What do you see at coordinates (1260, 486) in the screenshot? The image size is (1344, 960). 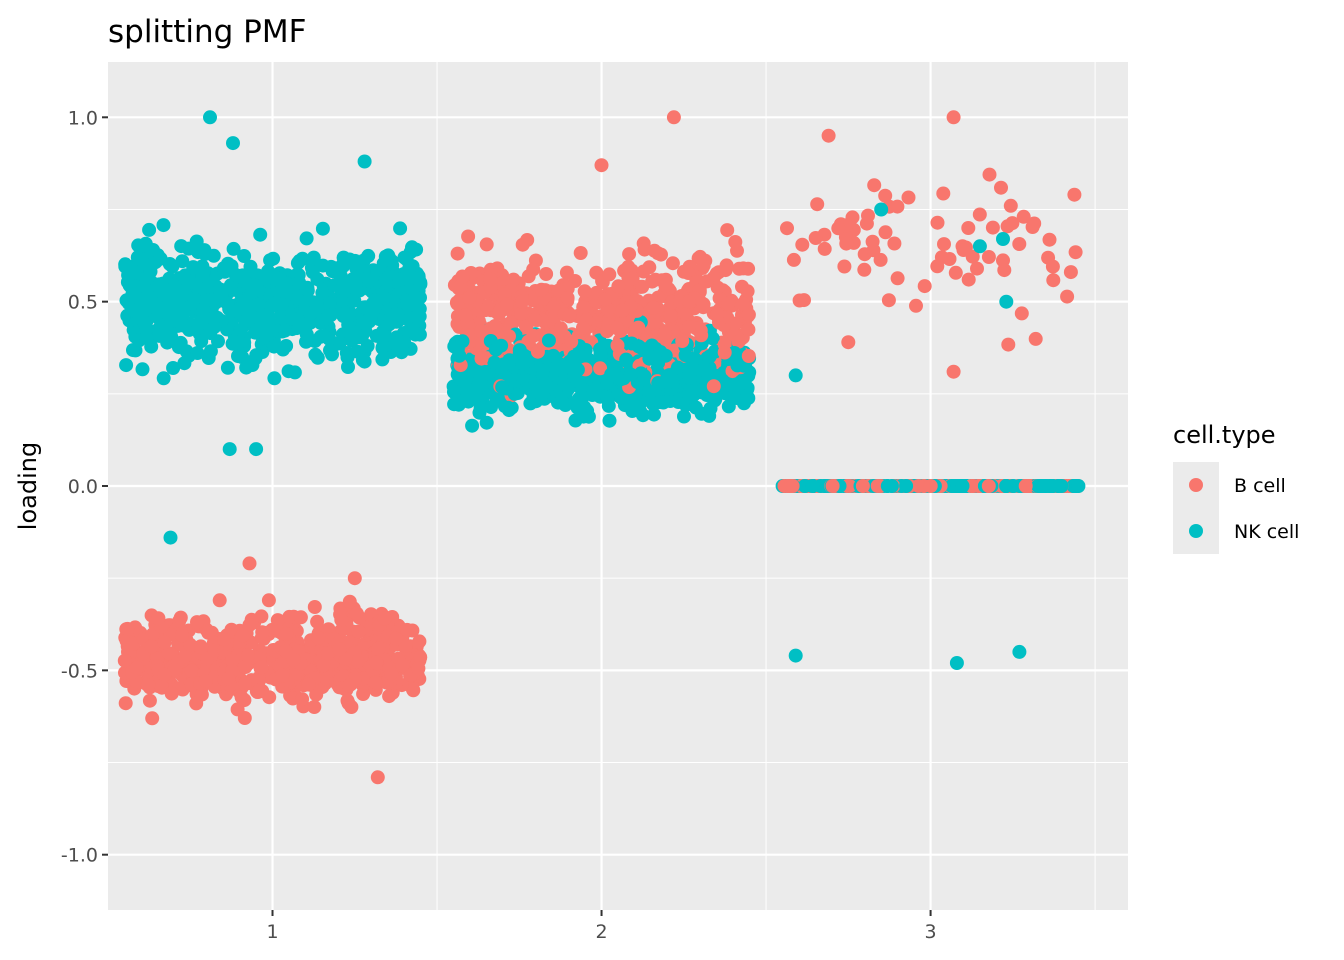 I see `legend-label: B cell` at bounding box center [1260, 486].